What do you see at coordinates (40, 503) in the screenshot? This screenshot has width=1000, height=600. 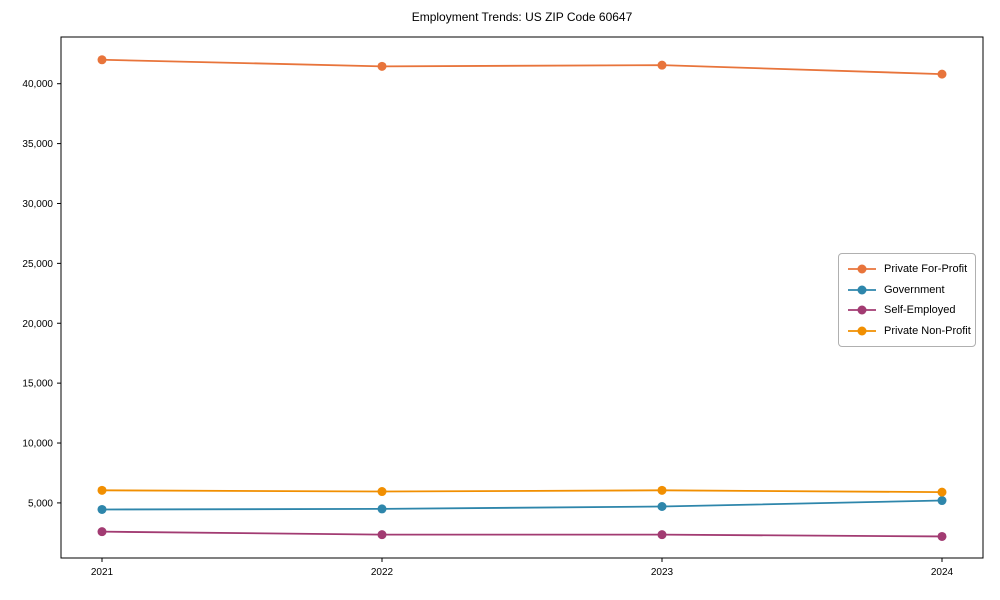 I see `y-tick-label: 5,000` at bounding box center [40, 503].